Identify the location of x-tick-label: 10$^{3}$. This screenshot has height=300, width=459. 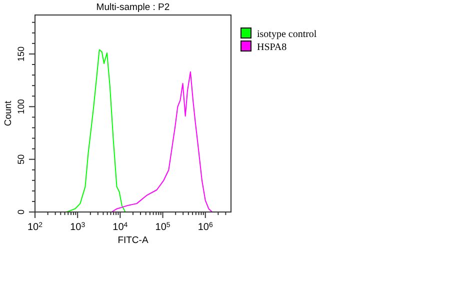
(78, 227).